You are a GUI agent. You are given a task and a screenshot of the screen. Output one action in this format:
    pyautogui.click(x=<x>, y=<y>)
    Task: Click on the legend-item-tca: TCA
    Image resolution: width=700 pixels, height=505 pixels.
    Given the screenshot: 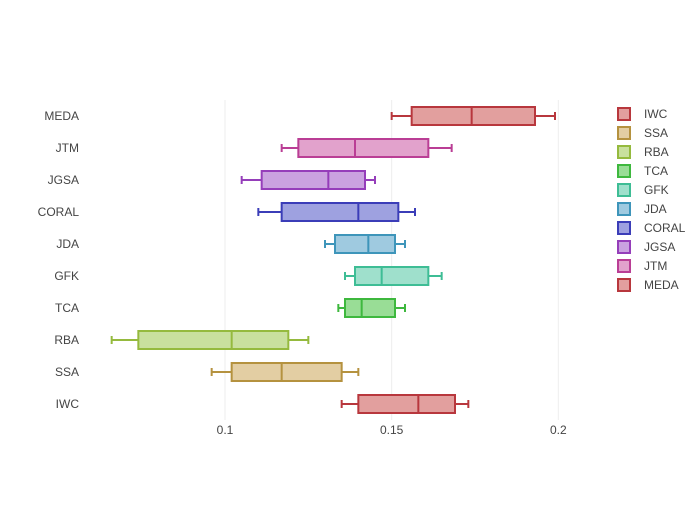 What is the action you would take?
    pyautogui.click(x=642, y=171)
    